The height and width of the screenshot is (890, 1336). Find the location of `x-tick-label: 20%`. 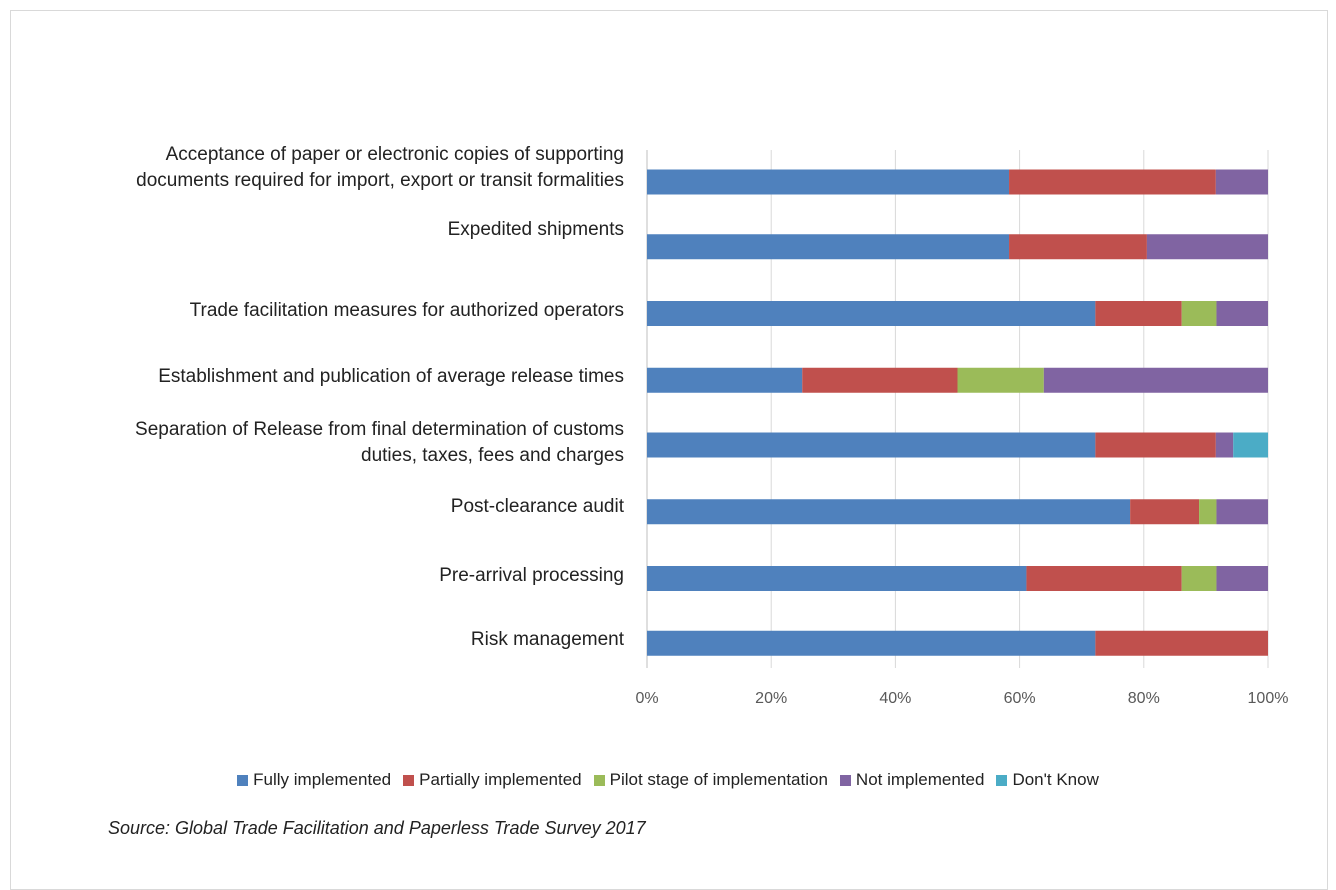

x-tick-label: 20% is located at coordinates (771, 698).